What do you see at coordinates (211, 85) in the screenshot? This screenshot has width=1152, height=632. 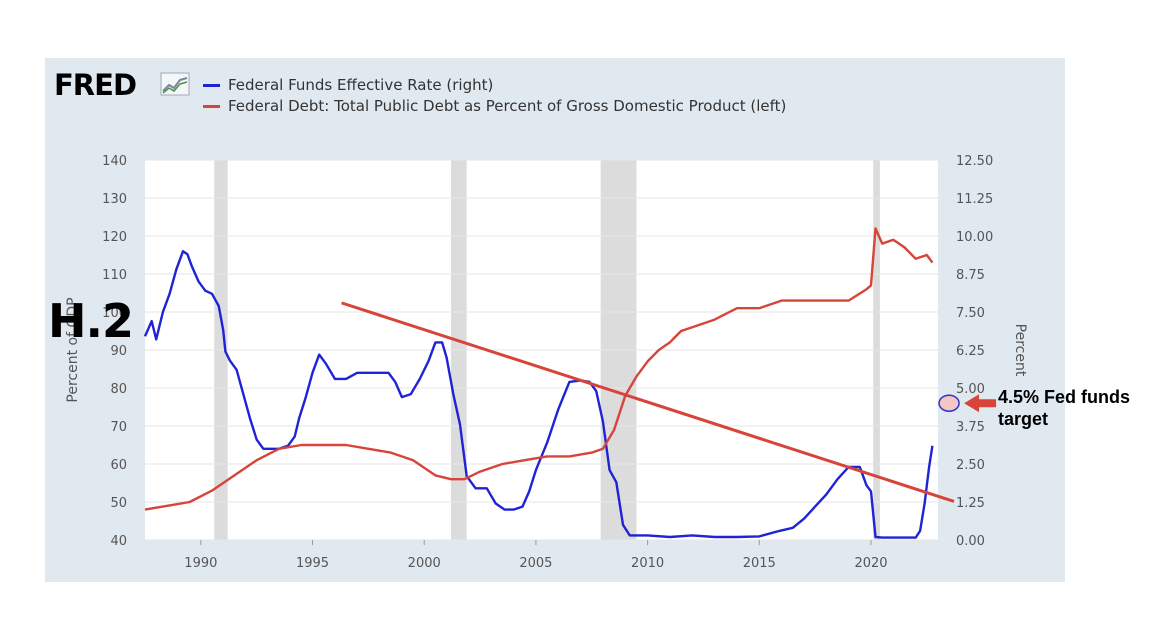 I see `legend-swatch-fed` at bounding box center [211, 85].